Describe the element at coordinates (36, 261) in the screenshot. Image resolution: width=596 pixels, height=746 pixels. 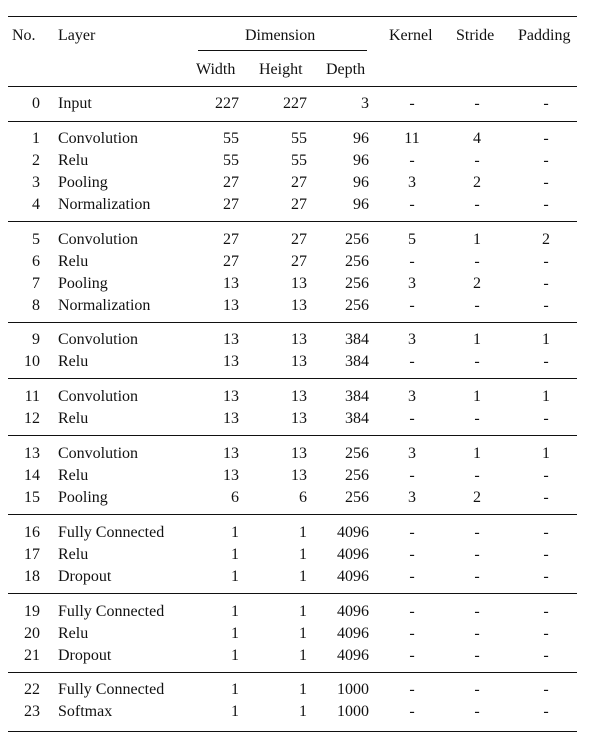
I see `cell-no: 6` at that location.